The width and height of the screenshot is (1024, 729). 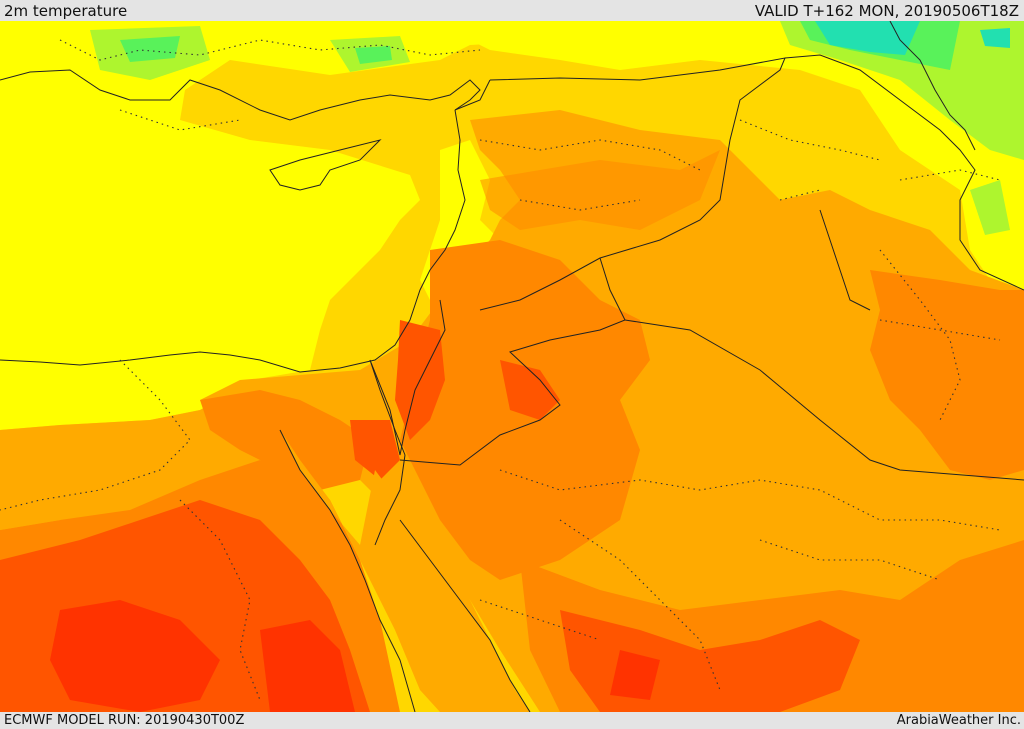 What do you see at coordinates (407, 377) in the screenshot?
I see `border-israel` at bounding box center [407, 377].